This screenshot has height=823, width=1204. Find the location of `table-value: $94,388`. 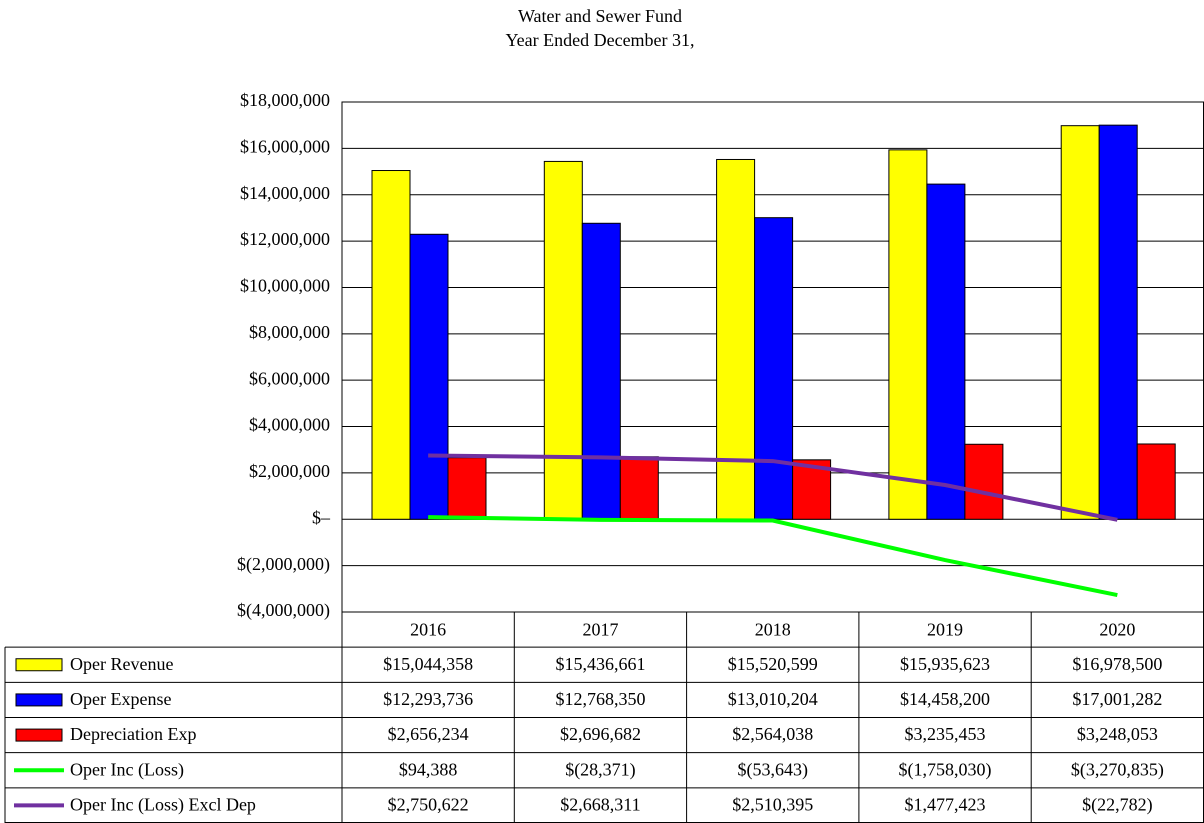

table-value: $94,388 is located at coordinates (428, 769).